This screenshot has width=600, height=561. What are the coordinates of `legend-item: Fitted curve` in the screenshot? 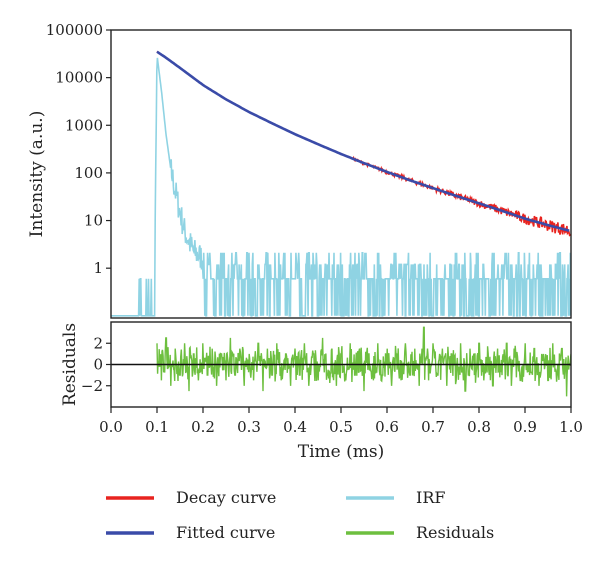 It's located at (190, 532).